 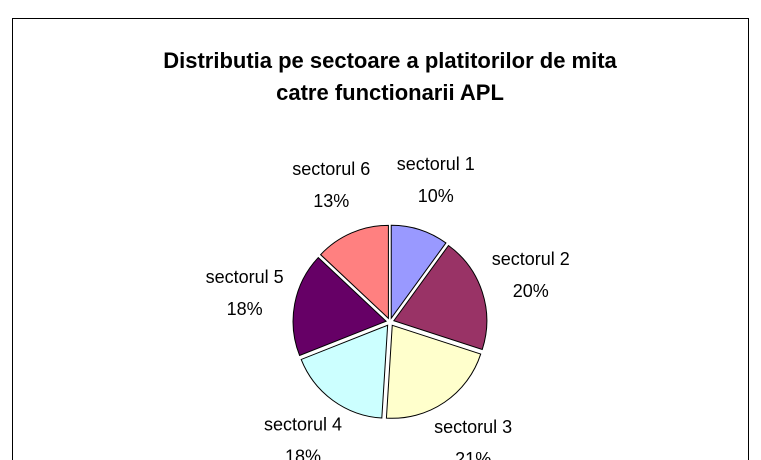 I want to click on slice-value-label: 21%, so click(x=473, y=454).